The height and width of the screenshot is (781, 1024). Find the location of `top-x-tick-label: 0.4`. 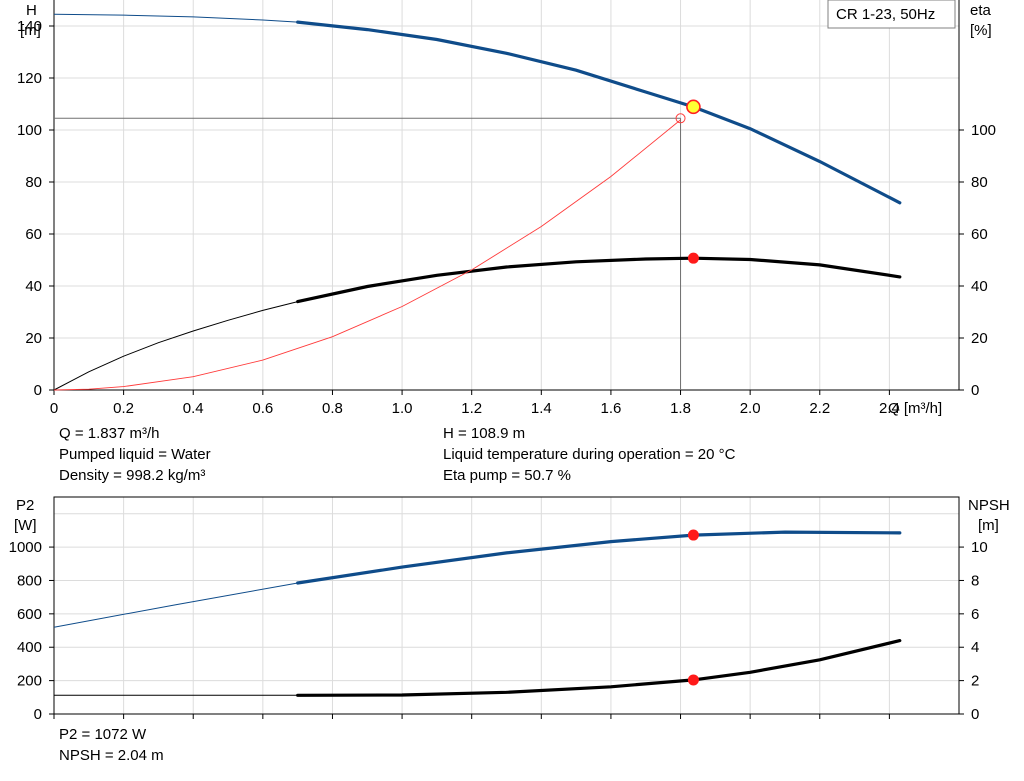

top-x-tick-label: 0.4 is located at coordinates (193, 408).